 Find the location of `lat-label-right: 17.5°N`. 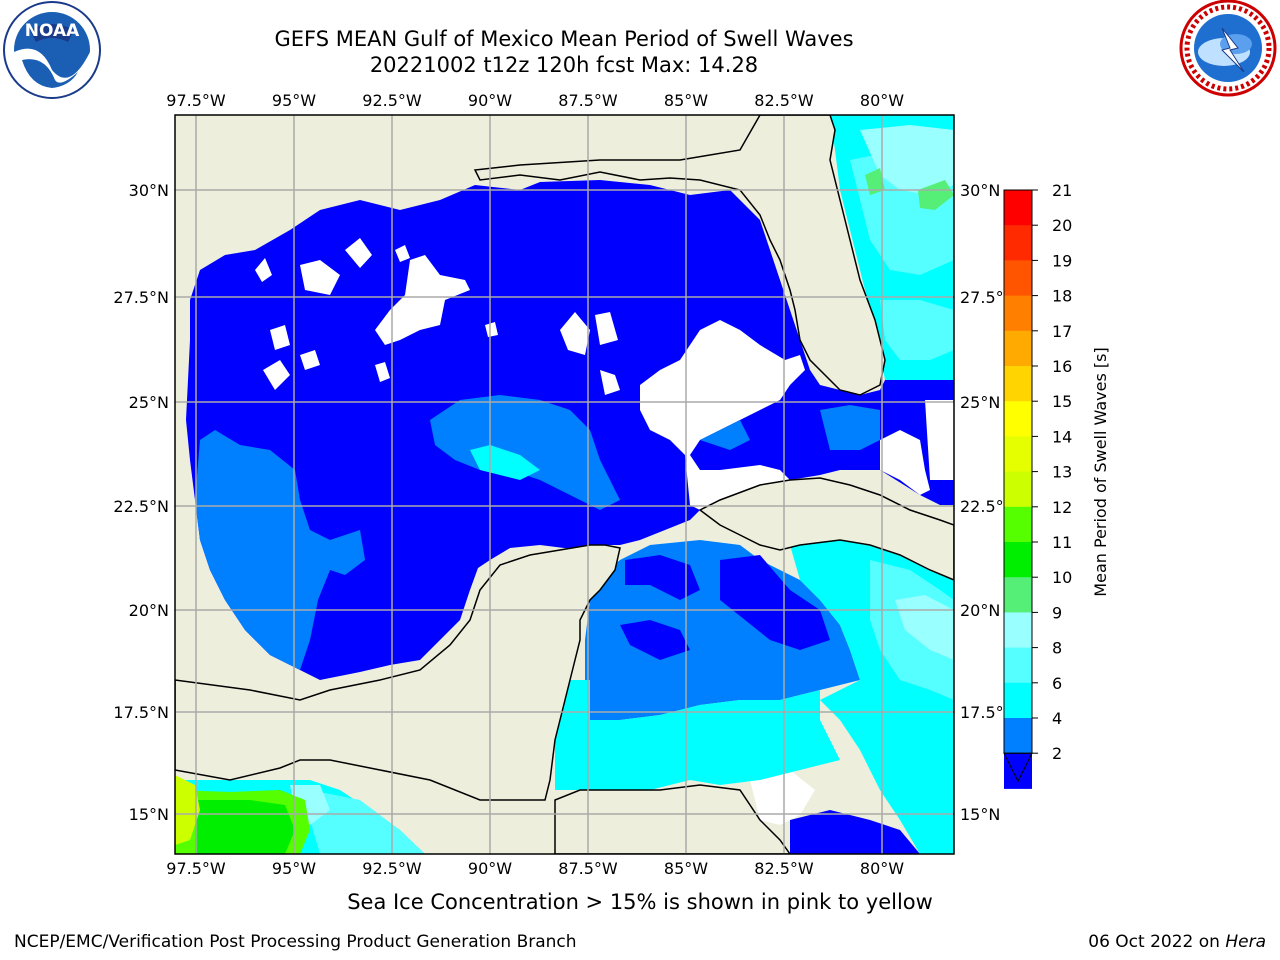

lat-label-right: 17.5°N is located at coordinates (988, 712).